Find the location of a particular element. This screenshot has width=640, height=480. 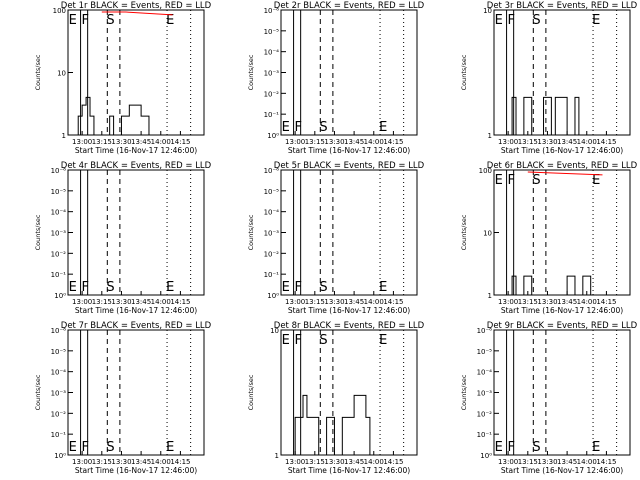

y-tick-label: 10⁻² is located at coordinates (59, 414).